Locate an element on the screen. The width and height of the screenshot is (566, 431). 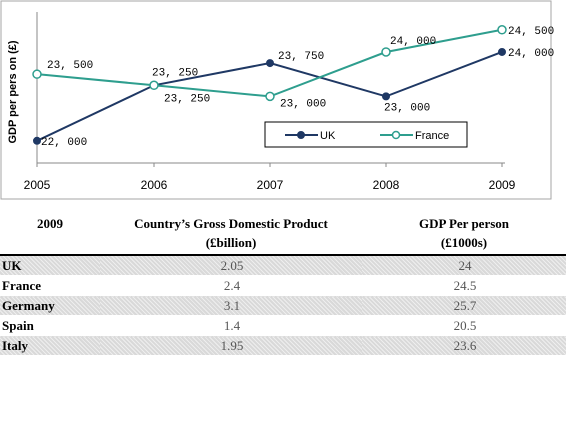
table-row: Germany 3.1 25.7 is located at coordinates (283, 305).